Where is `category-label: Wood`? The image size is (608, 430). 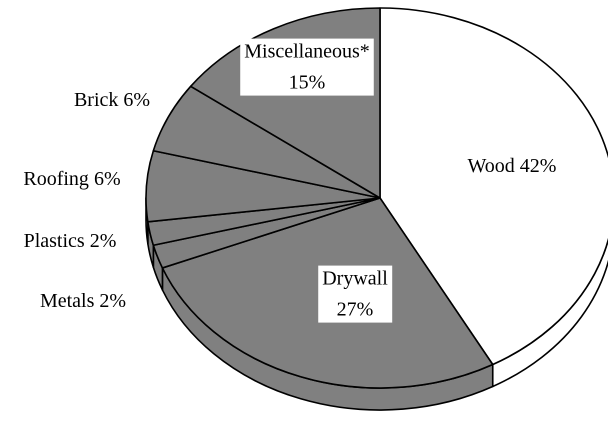 category-label: Wood is located at coordinates (491, 166).